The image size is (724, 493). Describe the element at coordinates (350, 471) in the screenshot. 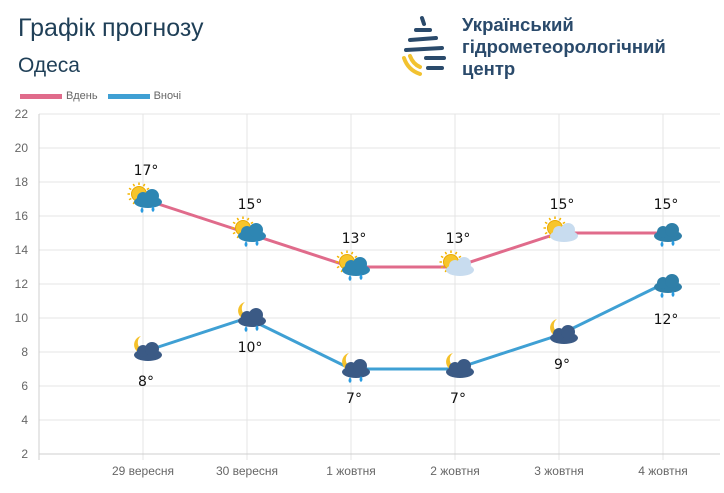

I see `x-tick-label: 1 жовтня` at that location.